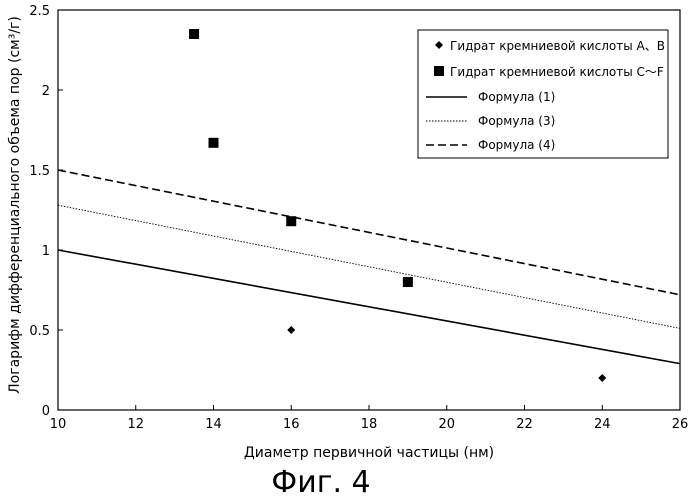 The height and width of the screenshot is (500, 691). What do you see at coordinates (516, 97) in the screenshot?
I see `legend-label: Формула (1)` at bounding box center [516, 97].